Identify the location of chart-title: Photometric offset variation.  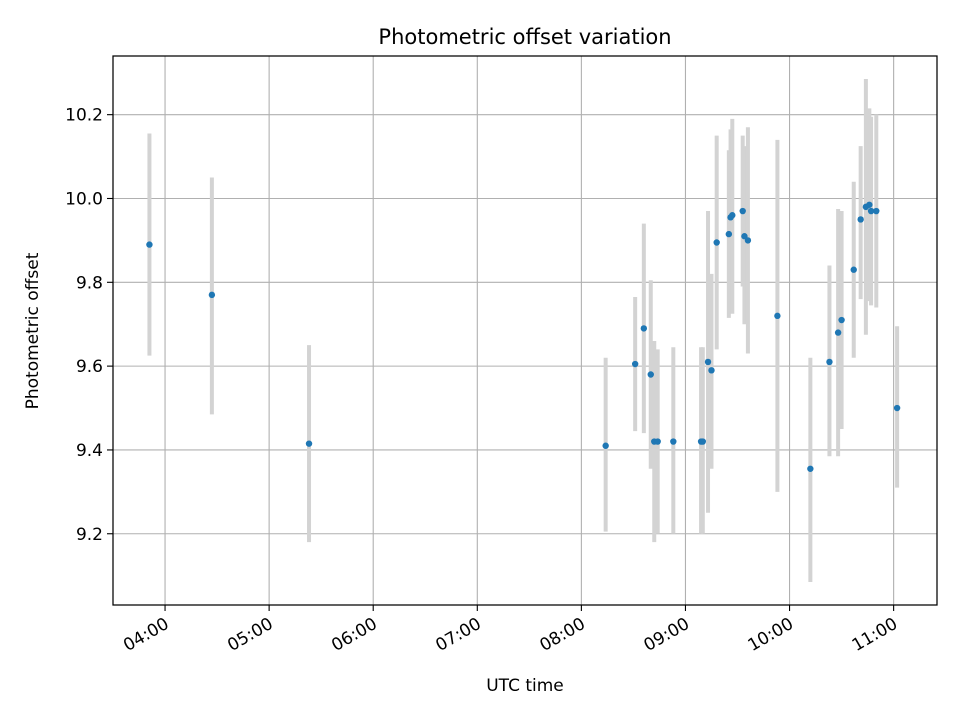
(524, 37).